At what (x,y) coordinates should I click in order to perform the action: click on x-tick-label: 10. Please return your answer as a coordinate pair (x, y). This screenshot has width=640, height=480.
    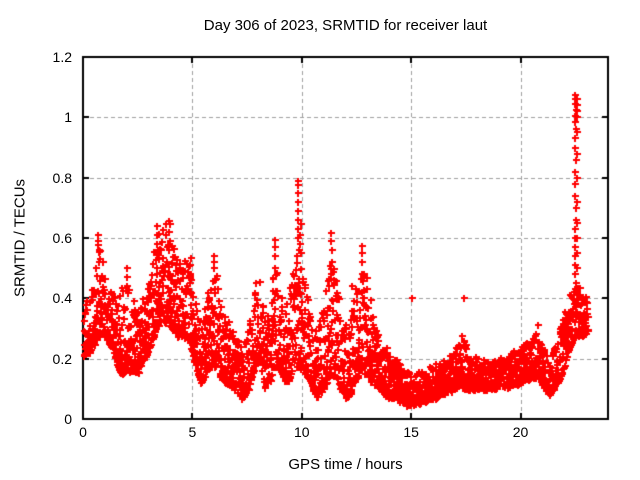
    Looking at the image, I should click on (301, 432).